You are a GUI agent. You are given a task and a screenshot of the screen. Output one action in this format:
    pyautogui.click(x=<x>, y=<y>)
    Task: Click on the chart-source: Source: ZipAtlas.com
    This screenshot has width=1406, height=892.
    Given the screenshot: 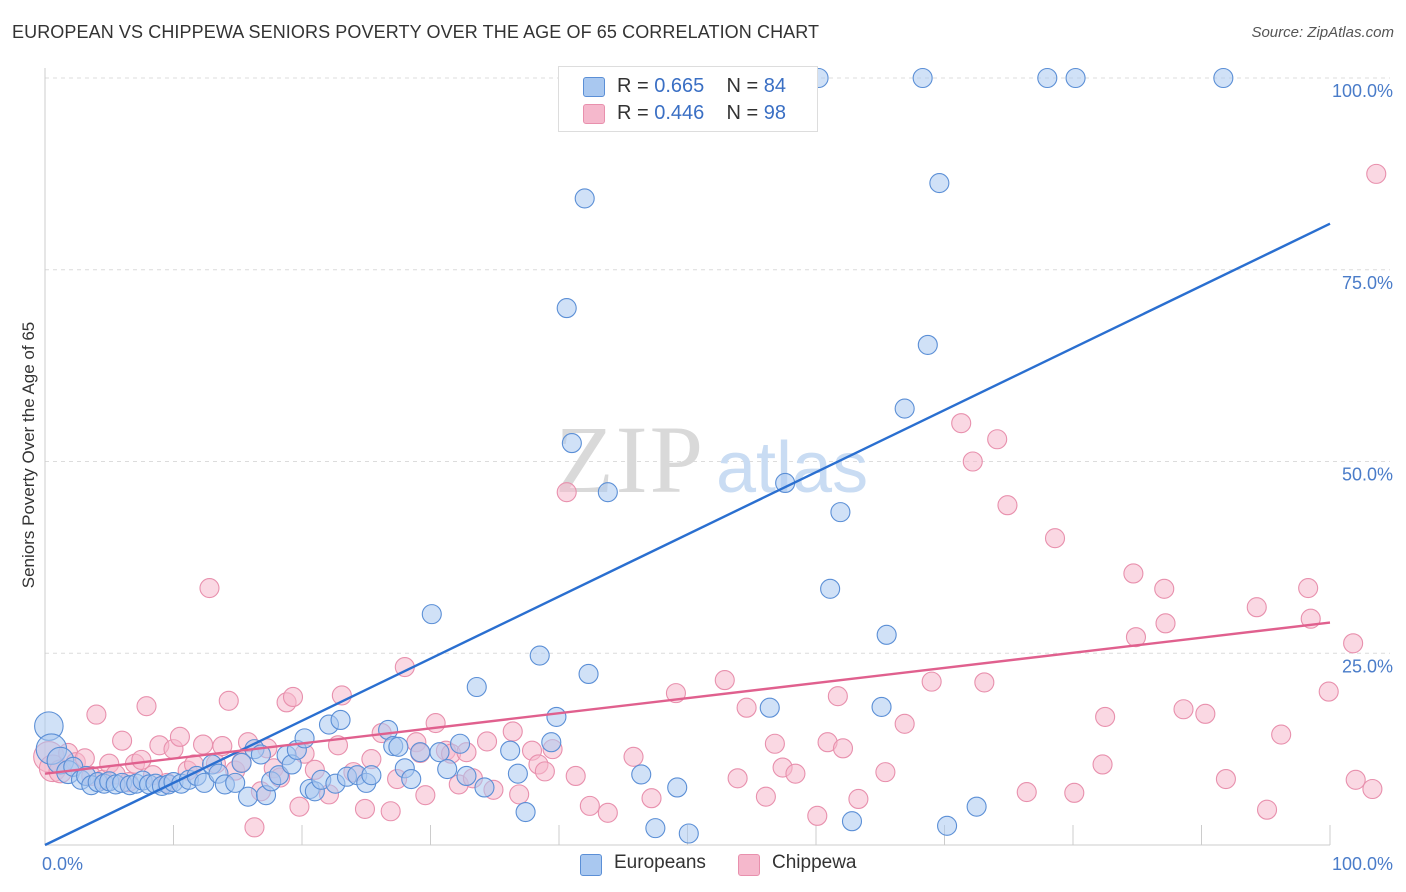 What is the action you would take?
    pyautogui.click(x=1322, y=32)
    